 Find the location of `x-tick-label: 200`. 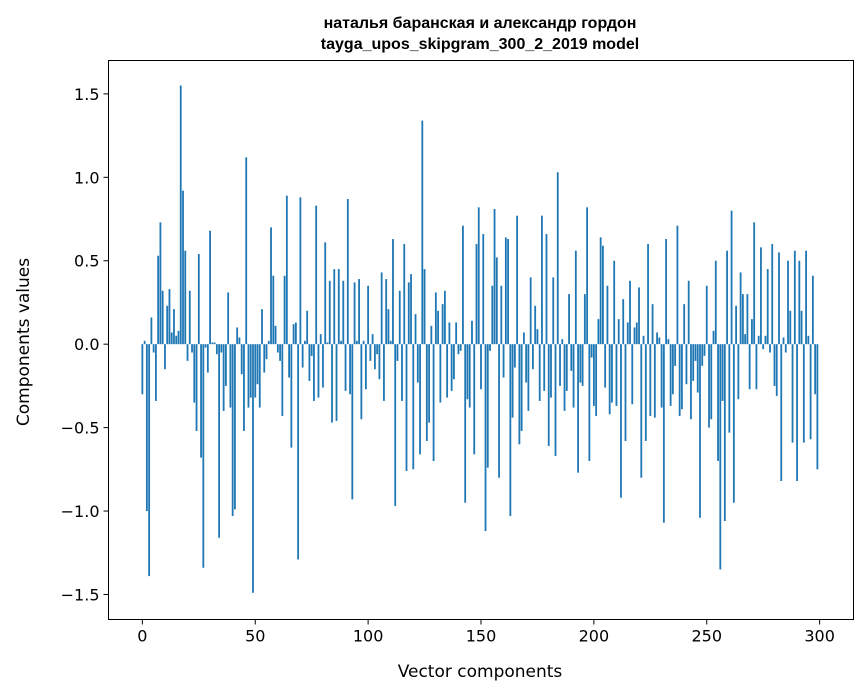

x-tick-label: 200 is located at coordinates (594, 636).